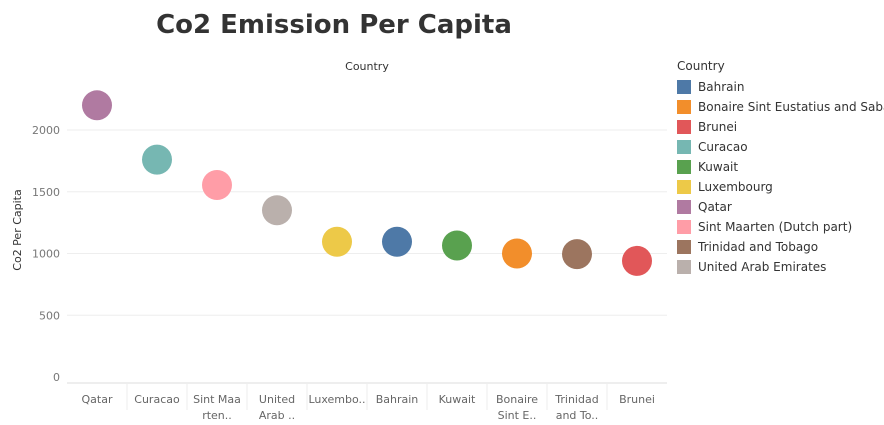 This screenshot has width=884, height=425. Describe the element at coordinates (637, 399) in the screenshot. I see `x-tick-label: Brunei` at that location.